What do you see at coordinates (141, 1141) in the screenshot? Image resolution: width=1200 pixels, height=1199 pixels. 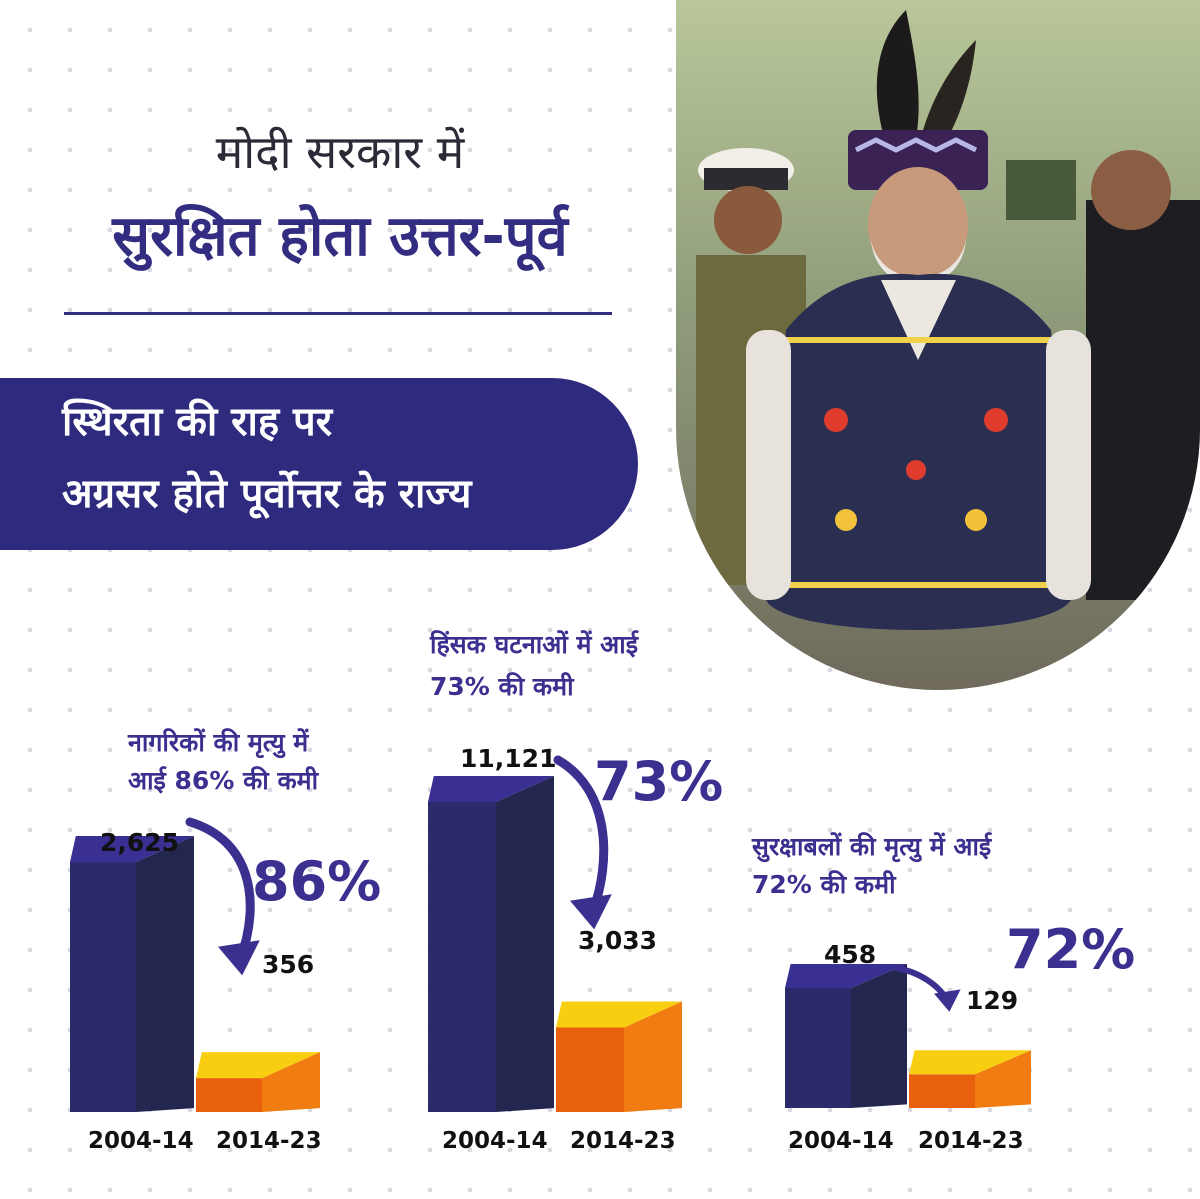 I see `chart1-tick-2004-14: 2004-14` at bounding box center [141, 1141].